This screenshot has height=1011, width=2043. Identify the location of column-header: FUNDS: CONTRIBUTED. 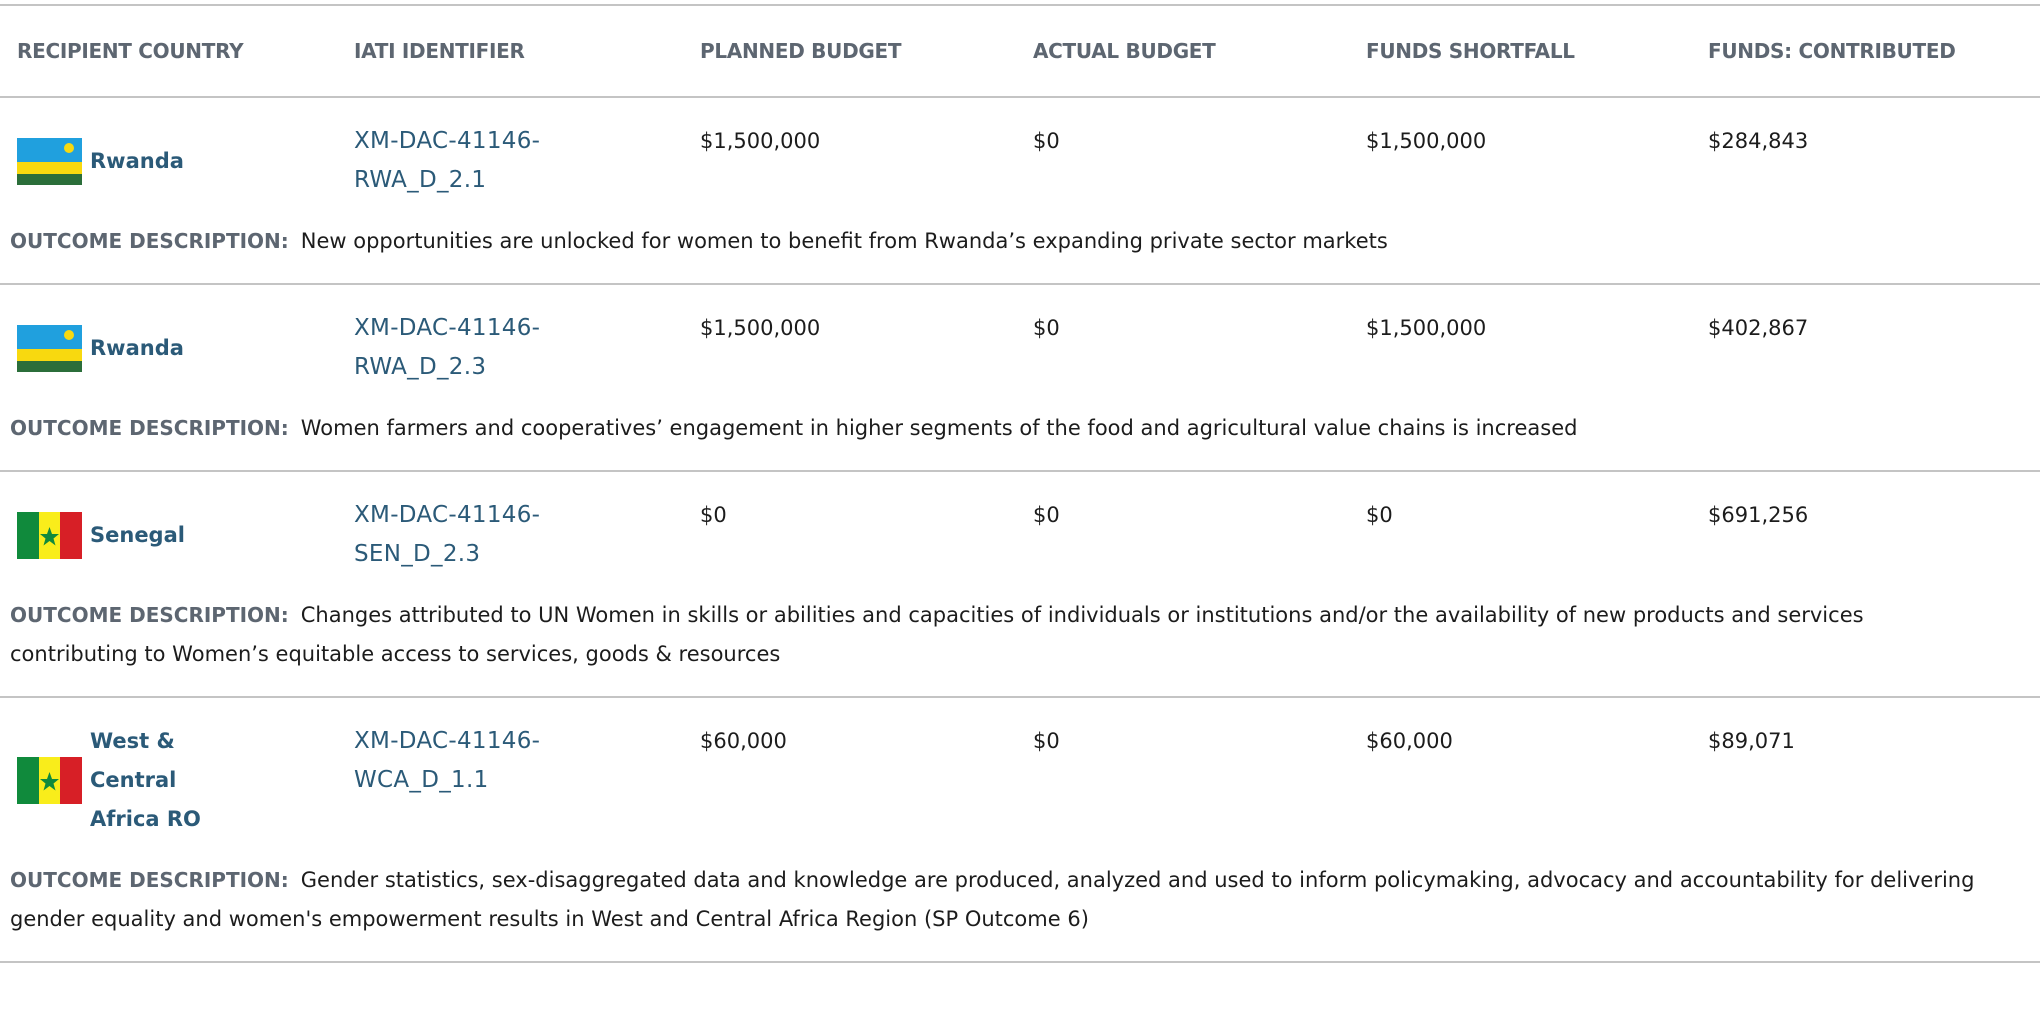
(1832, 51).